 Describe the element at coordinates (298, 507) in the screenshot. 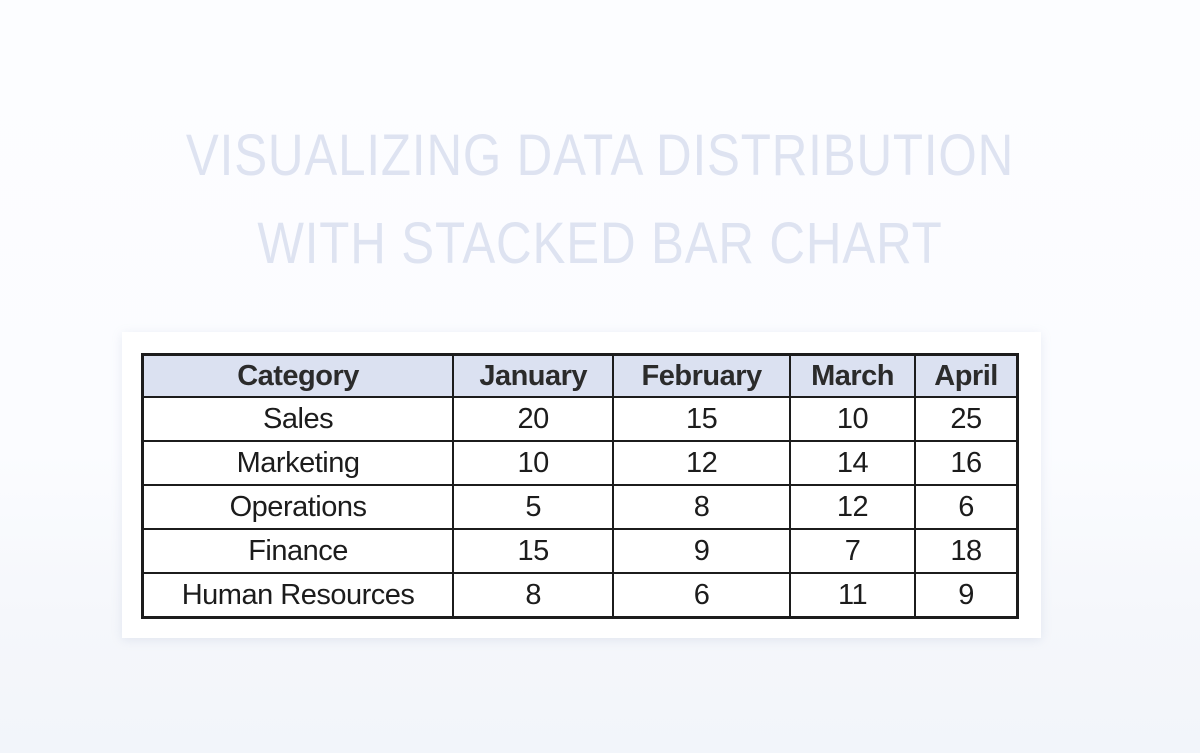

I see `category-cell: Operations` at that location.